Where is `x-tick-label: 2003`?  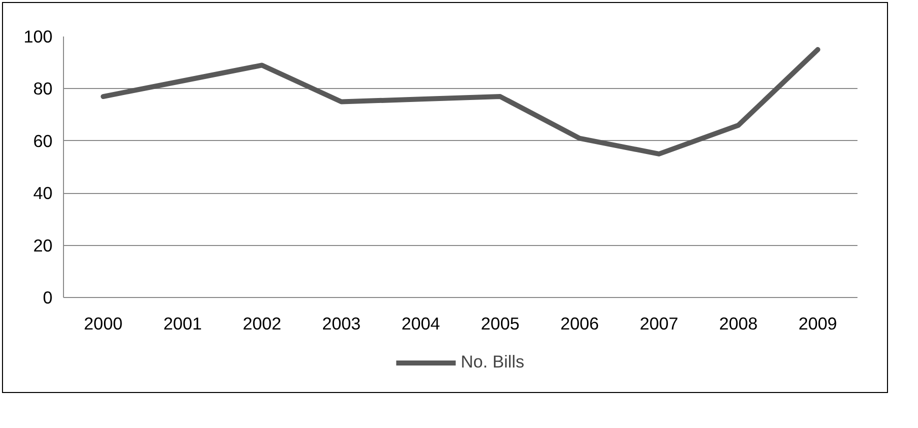
x-tick-label: 2003 is located at coordinates (341, 324).